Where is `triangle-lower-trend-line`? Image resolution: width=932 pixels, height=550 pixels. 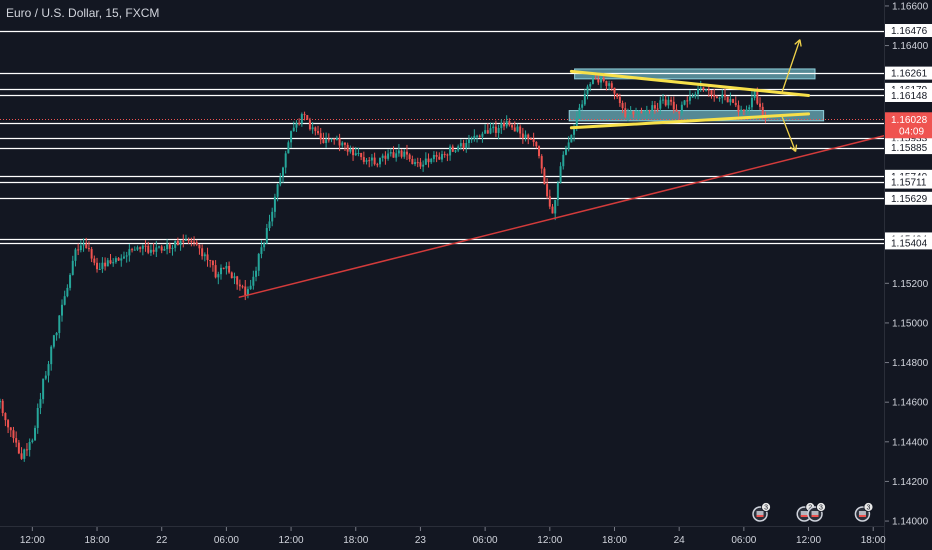 triangle-lower-trend-line is located at coordinates (690, 121).